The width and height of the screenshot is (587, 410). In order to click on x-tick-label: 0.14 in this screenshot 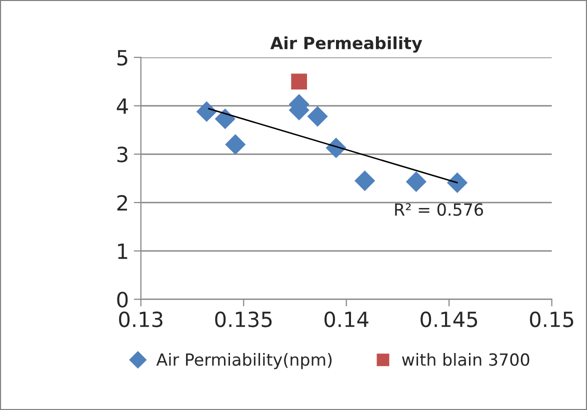, I will do `click(346, 319)`.